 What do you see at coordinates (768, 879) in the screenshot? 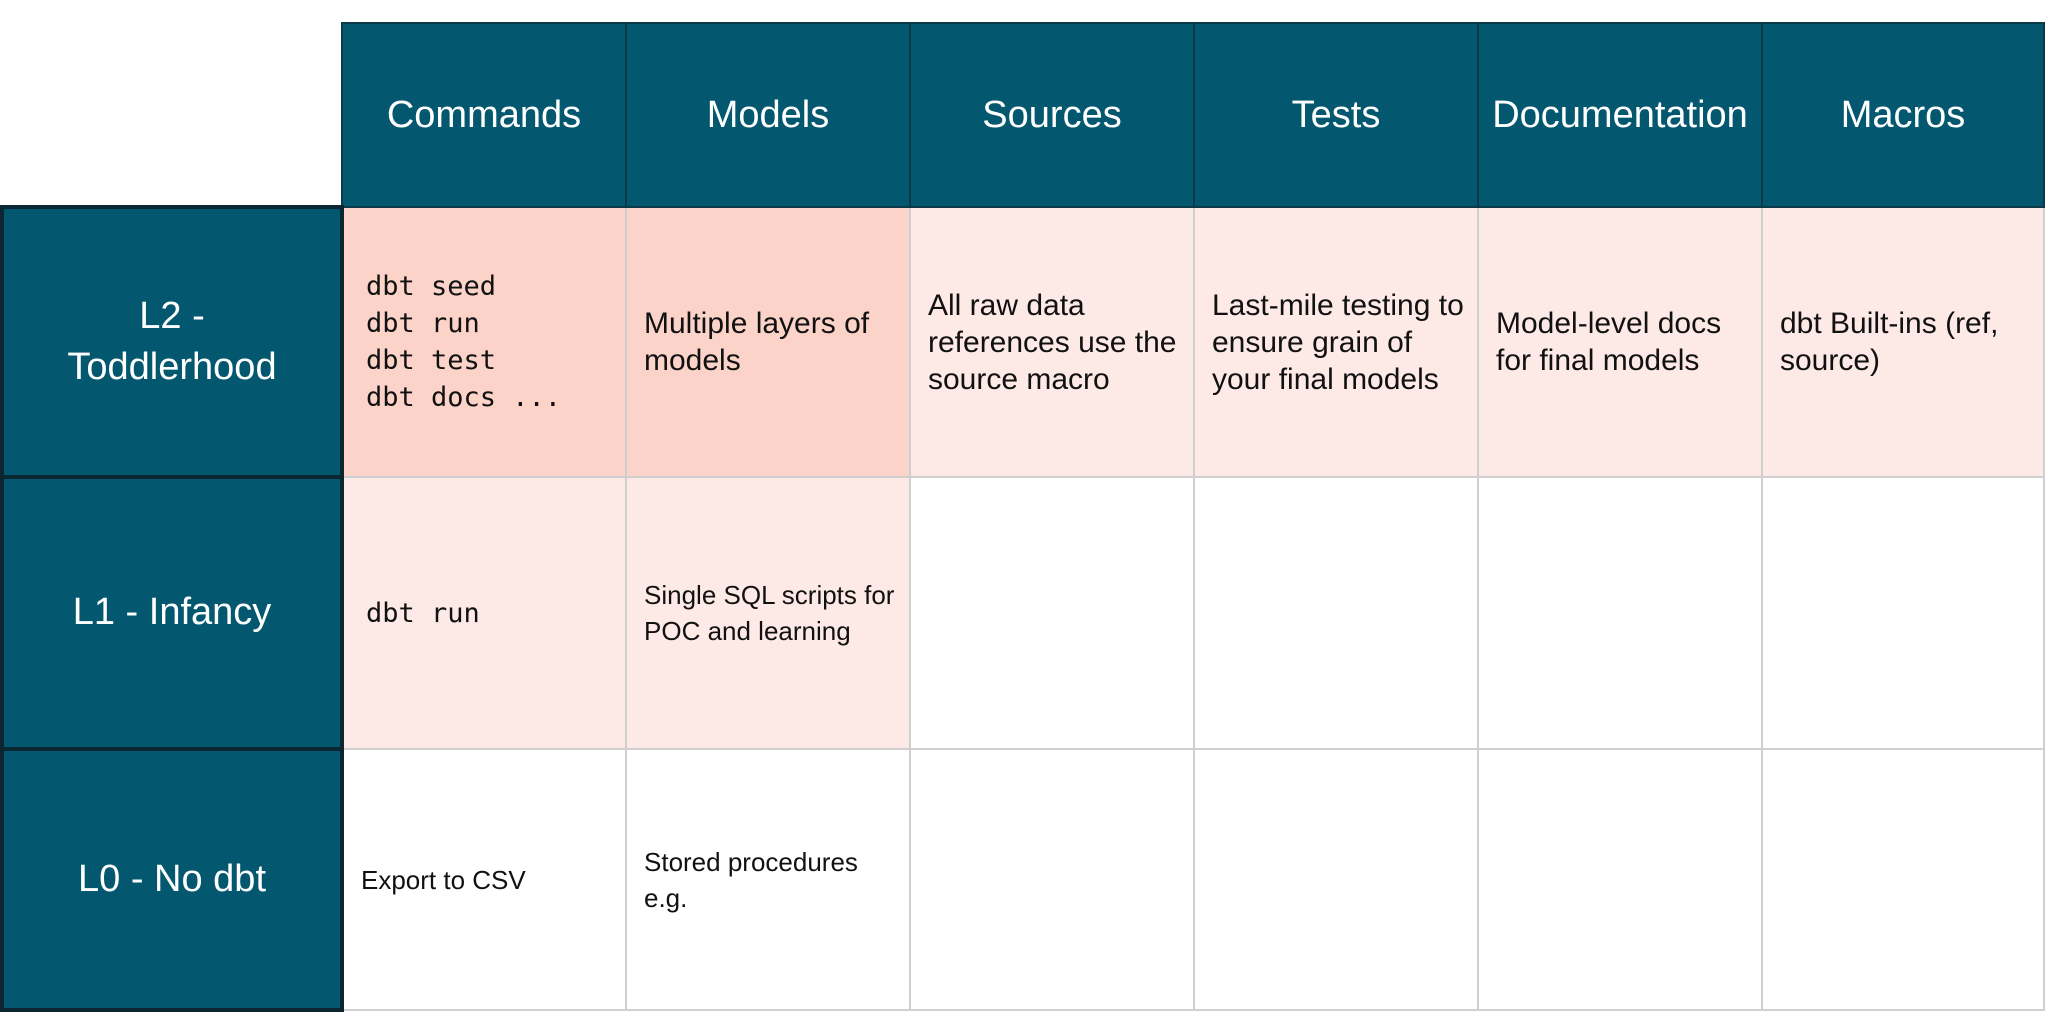
I see `cell-l0-models: Stored procedures e.g.` at bounding box center [768, 879].